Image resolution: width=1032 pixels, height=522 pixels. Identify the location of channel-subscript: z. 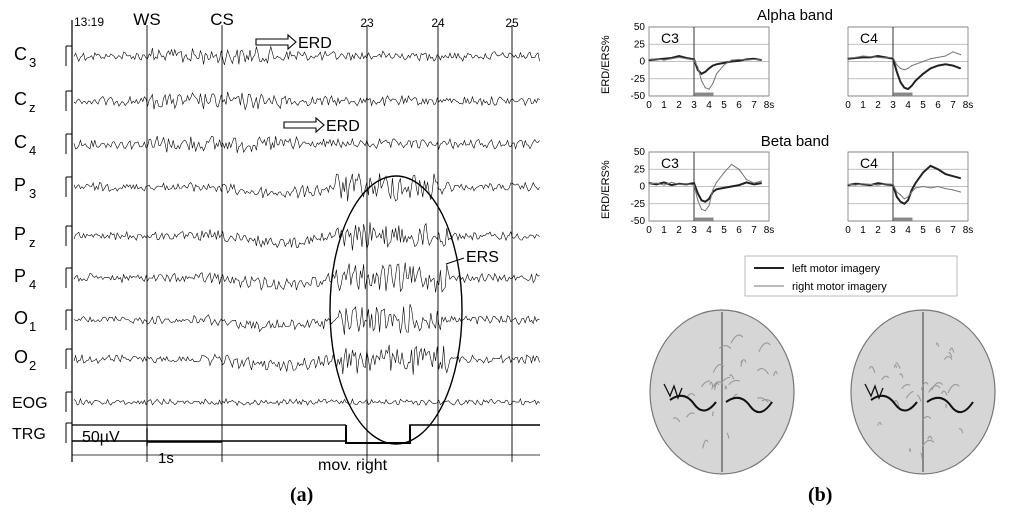
(32, 242).